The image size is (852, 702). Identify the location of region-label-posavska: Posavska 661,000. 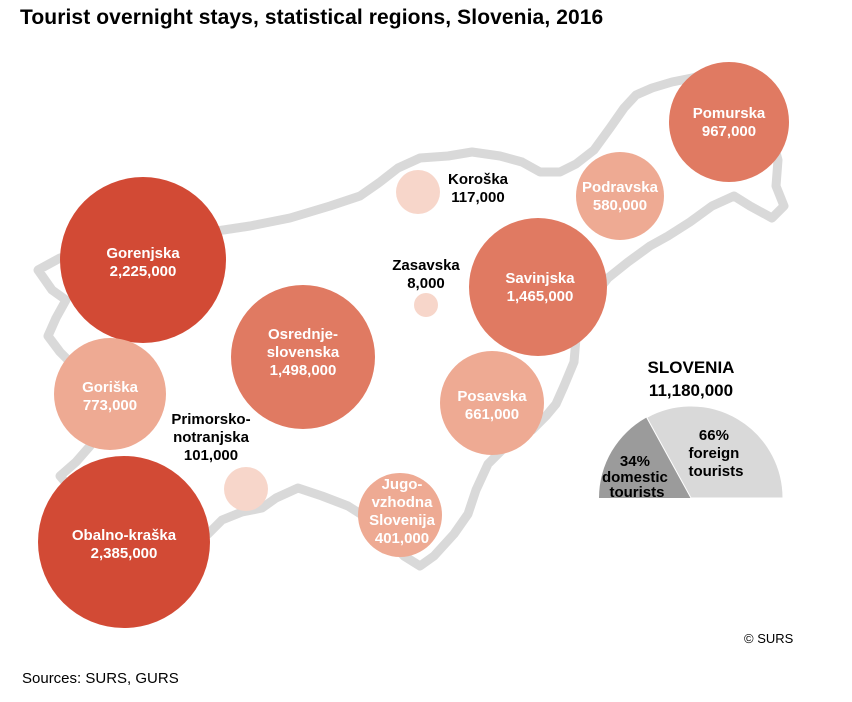
(492, 405).